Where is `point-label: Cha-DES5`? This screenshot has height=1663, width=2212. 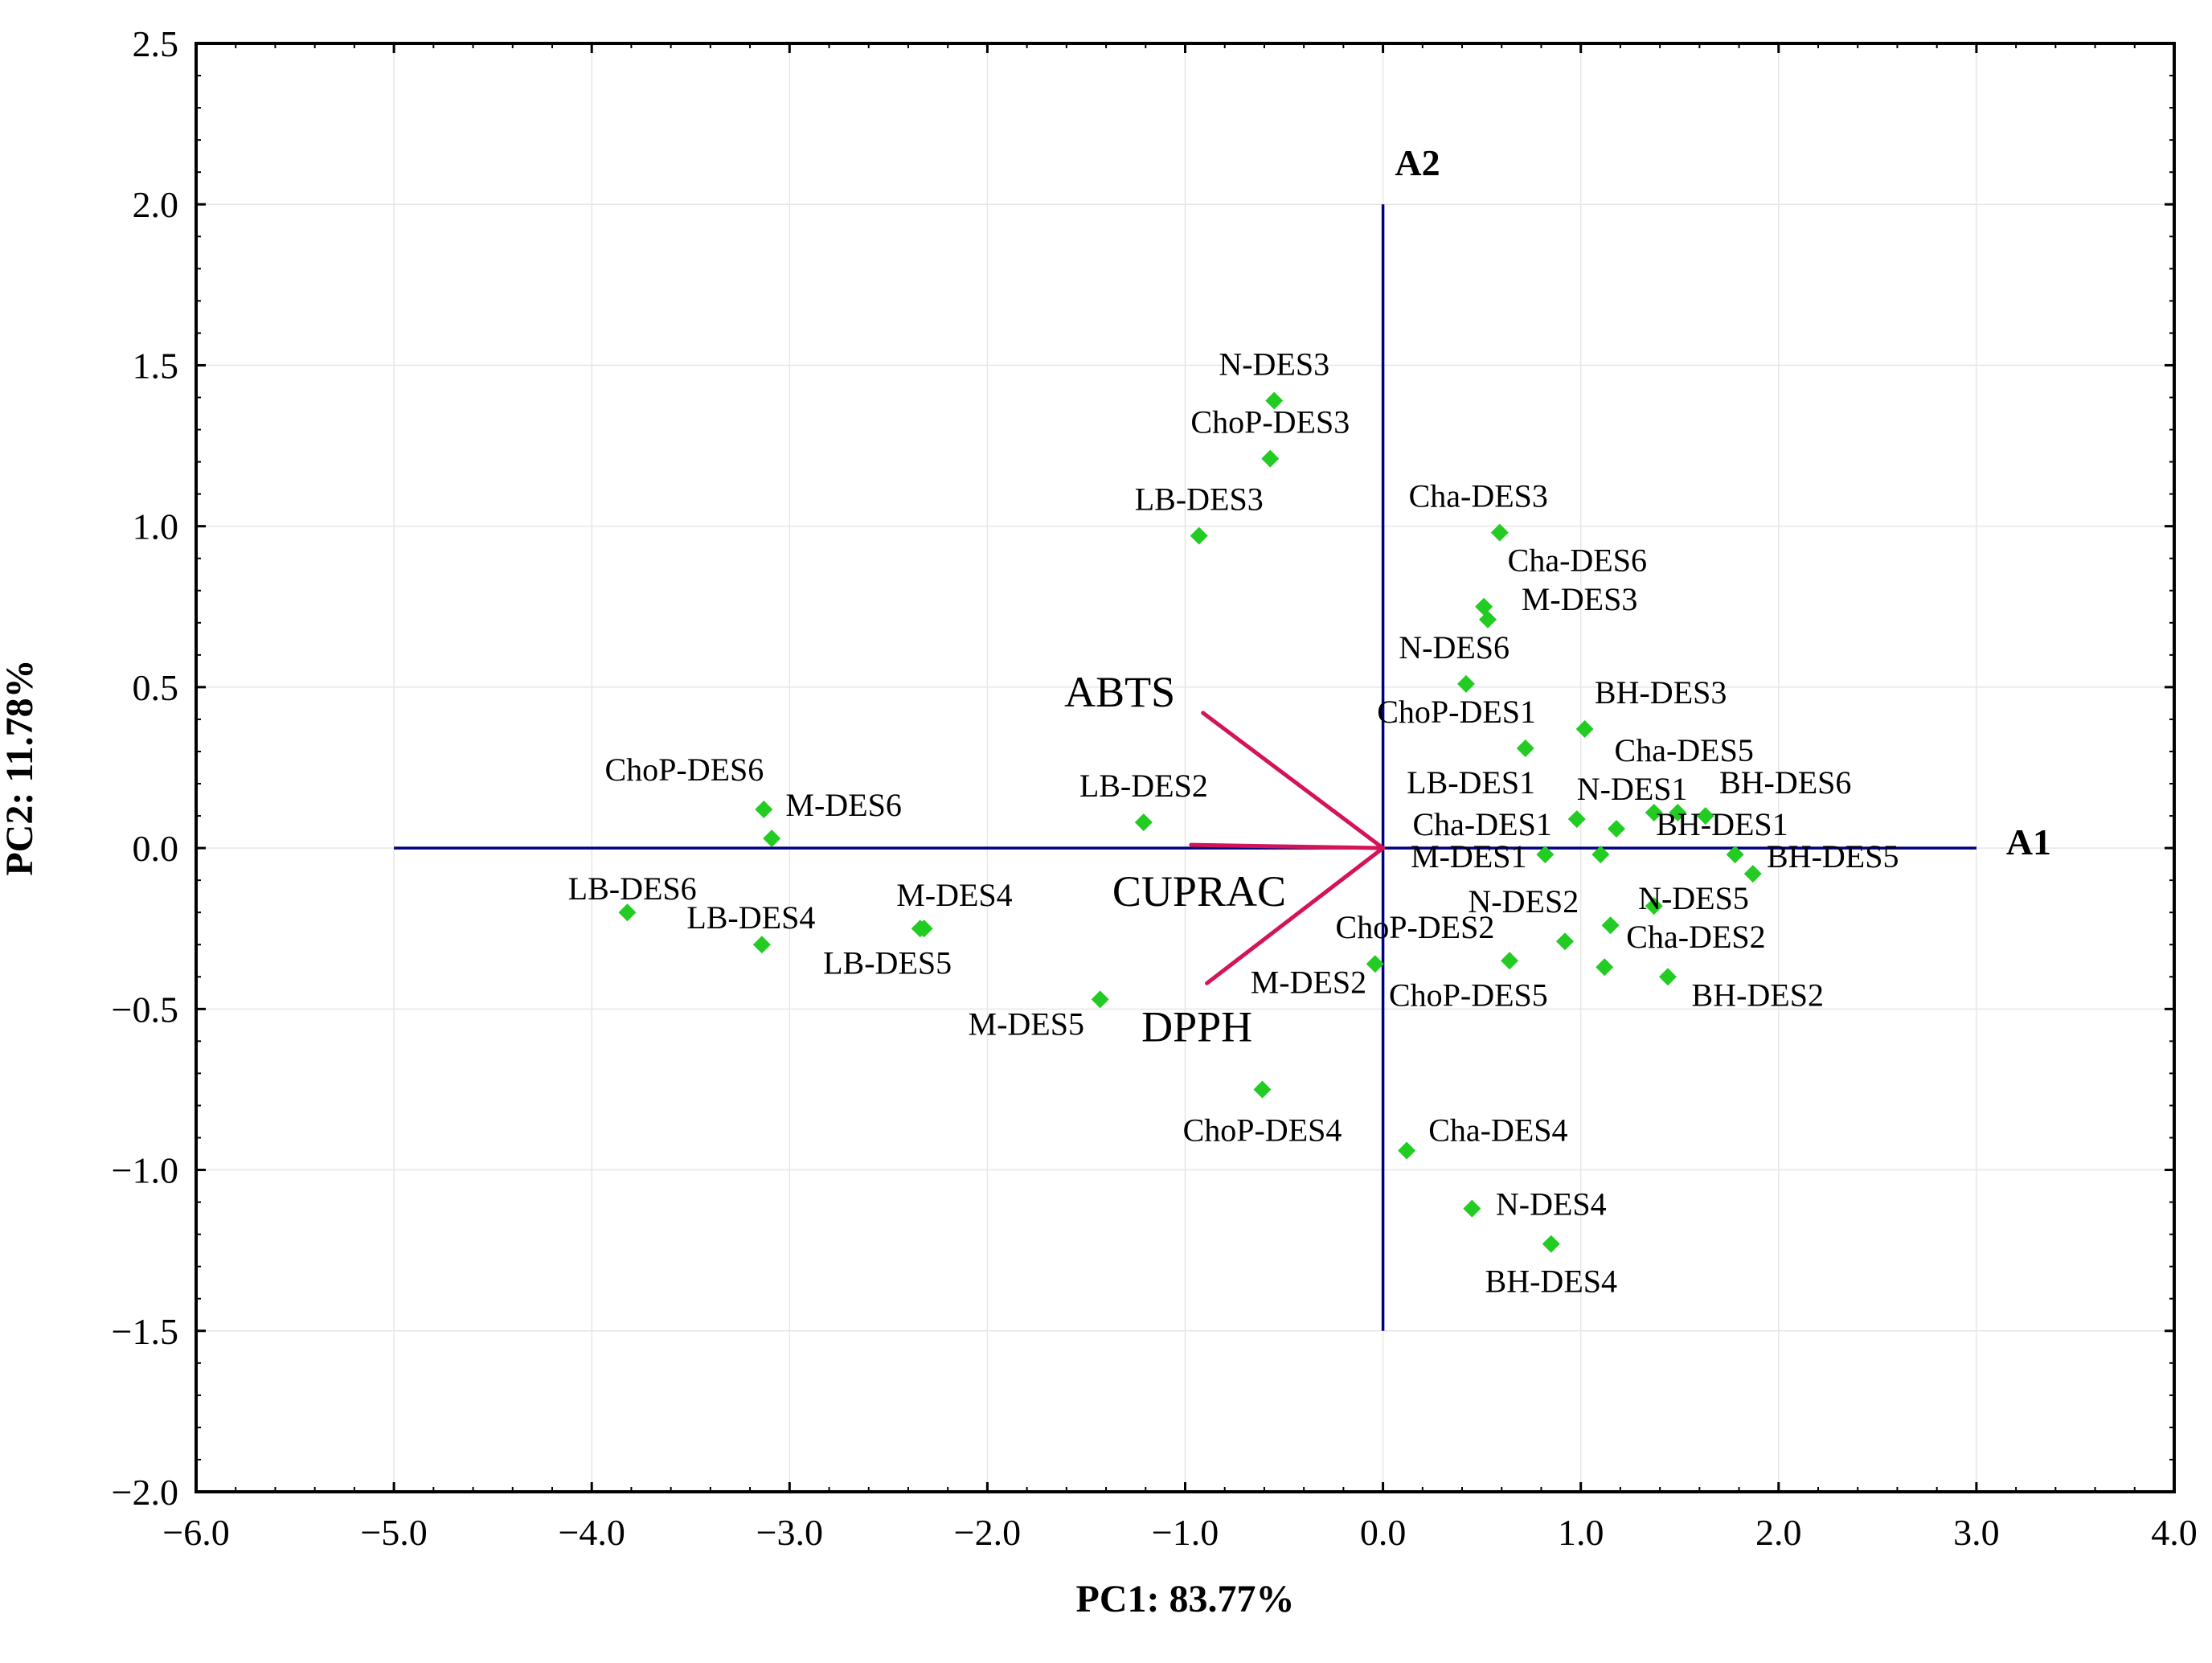 point-label: Cha-DES5 is located at coordinates (1684, 750).